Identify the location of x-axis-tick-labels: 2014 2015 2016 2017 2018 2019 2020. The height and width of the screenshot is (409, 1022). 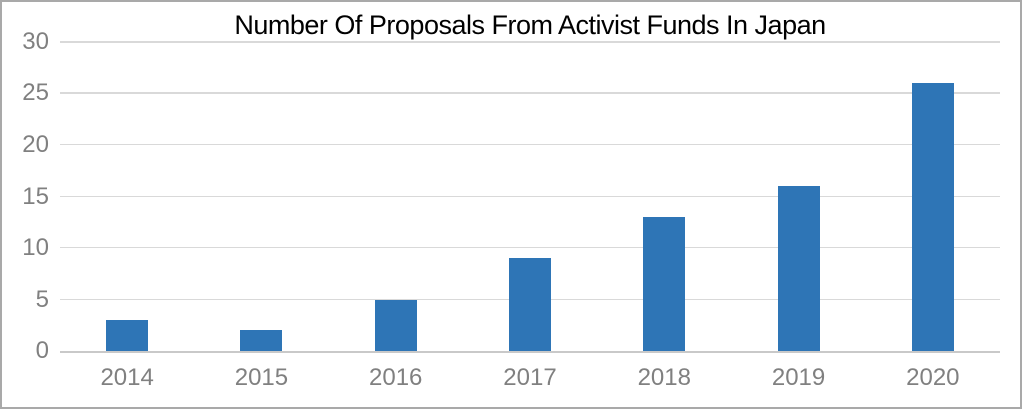
(530, 378).